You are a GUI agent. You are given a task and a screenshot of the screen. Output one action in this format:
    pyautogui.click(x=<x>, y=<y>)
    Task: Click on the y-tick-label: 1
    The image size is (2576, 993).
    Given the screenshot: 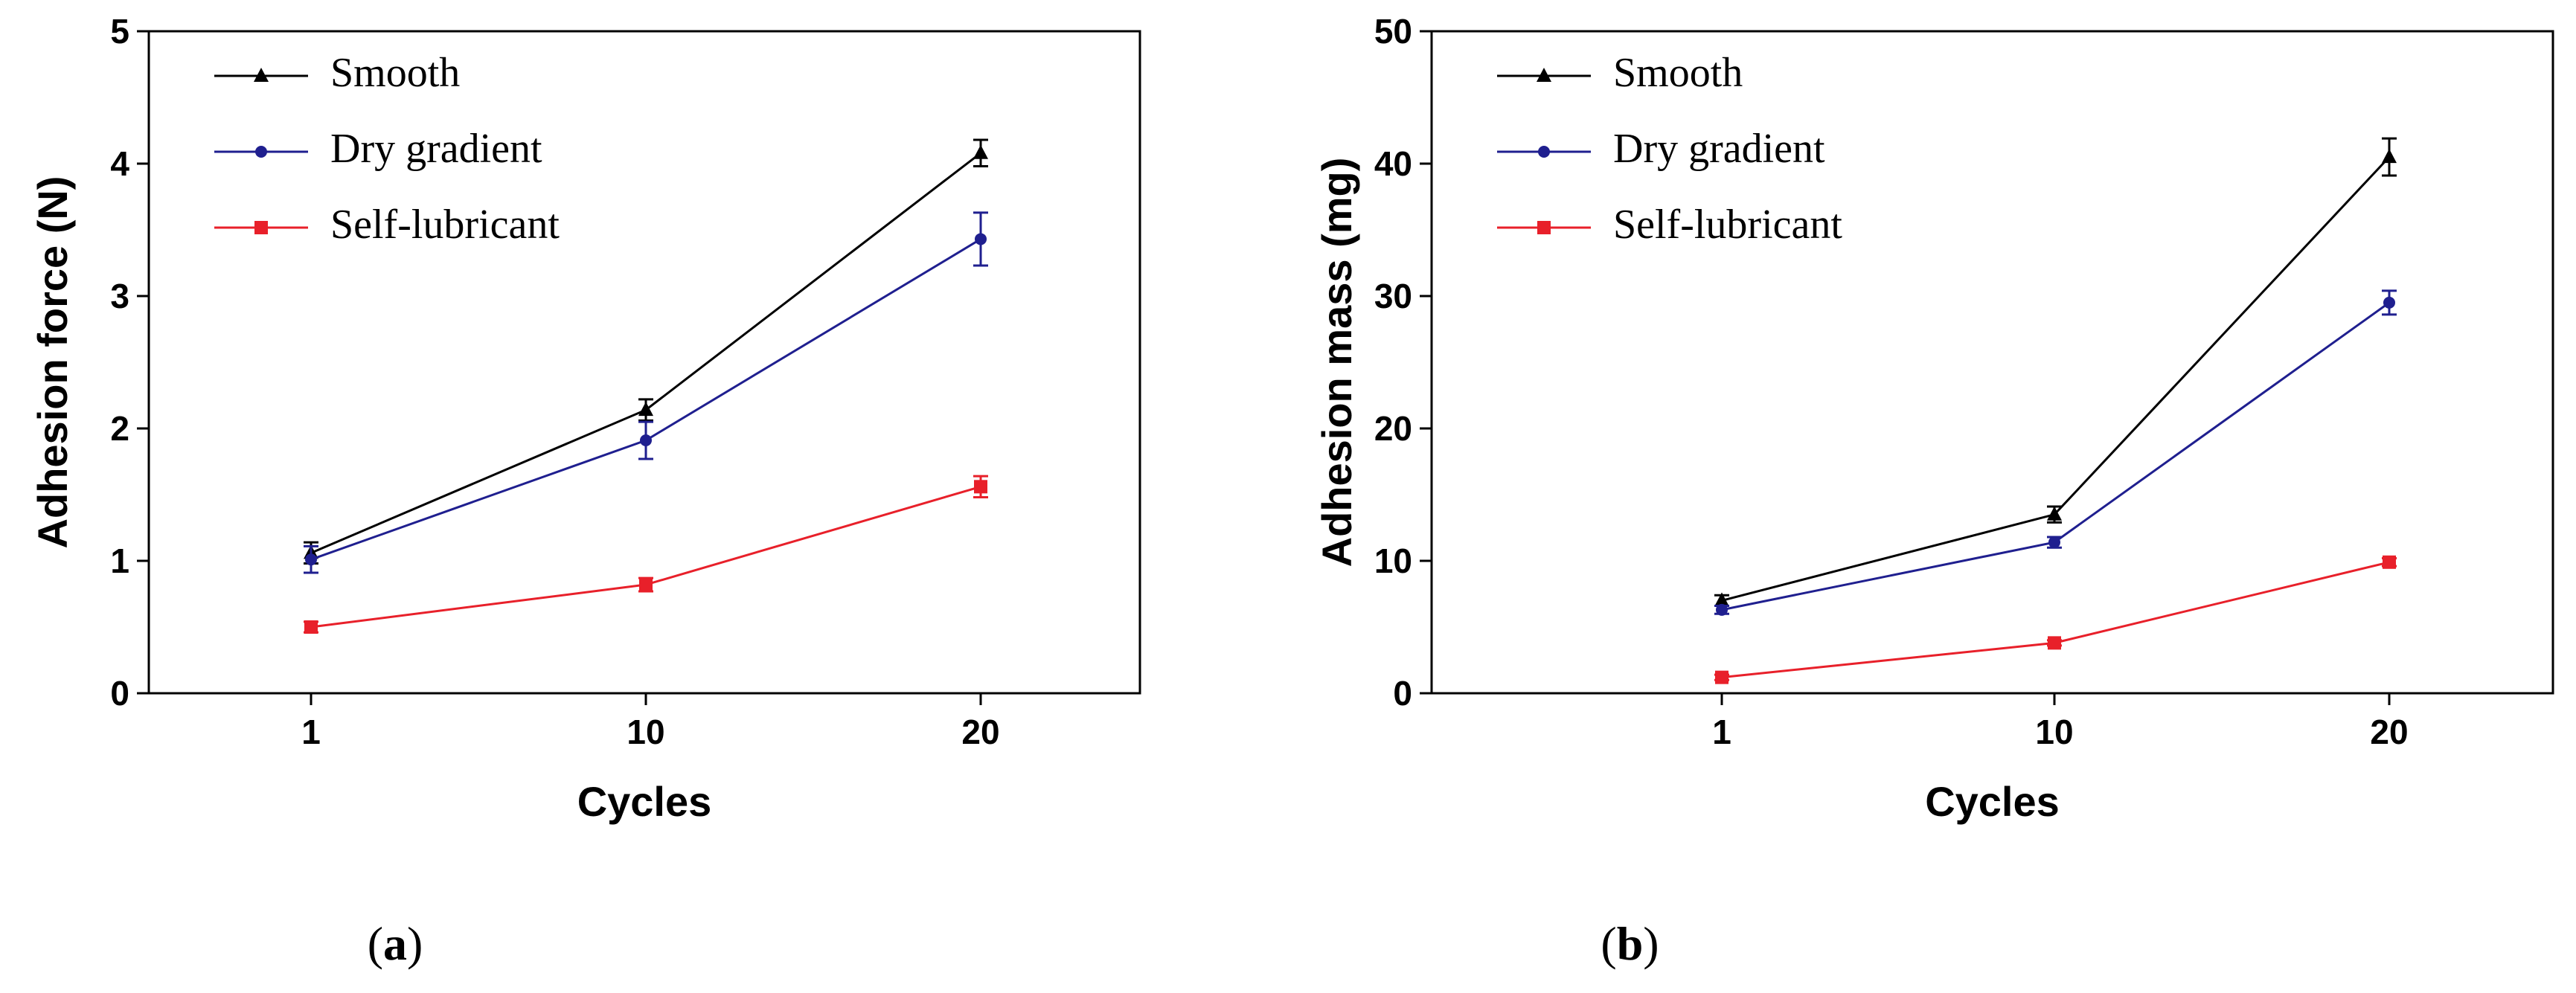 What is the action you would take?
    pyautogui.click(x=119, y=561)
    